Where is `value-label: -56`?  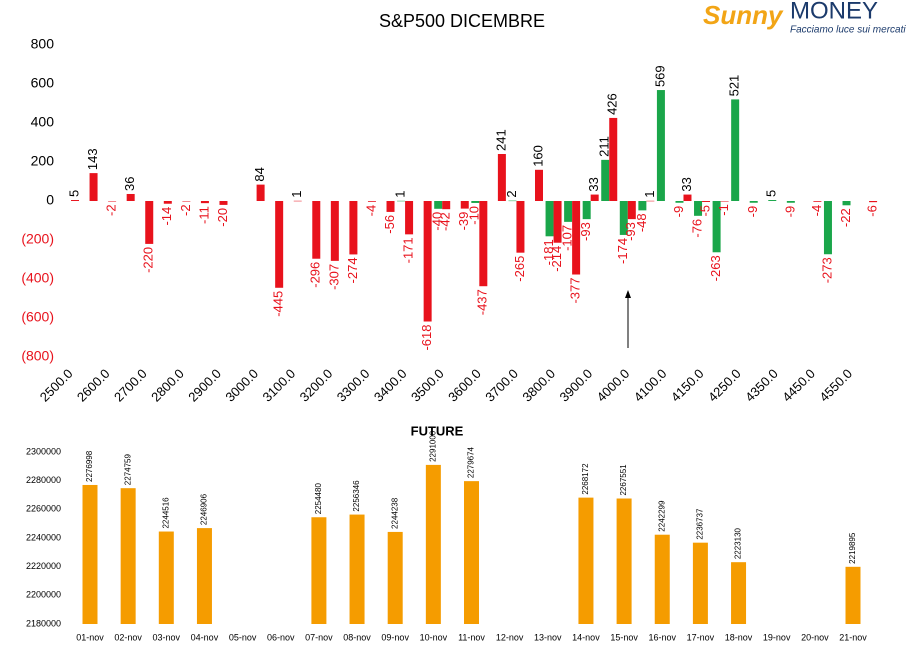
value-label: -56 is located at coordinates (389, 224).